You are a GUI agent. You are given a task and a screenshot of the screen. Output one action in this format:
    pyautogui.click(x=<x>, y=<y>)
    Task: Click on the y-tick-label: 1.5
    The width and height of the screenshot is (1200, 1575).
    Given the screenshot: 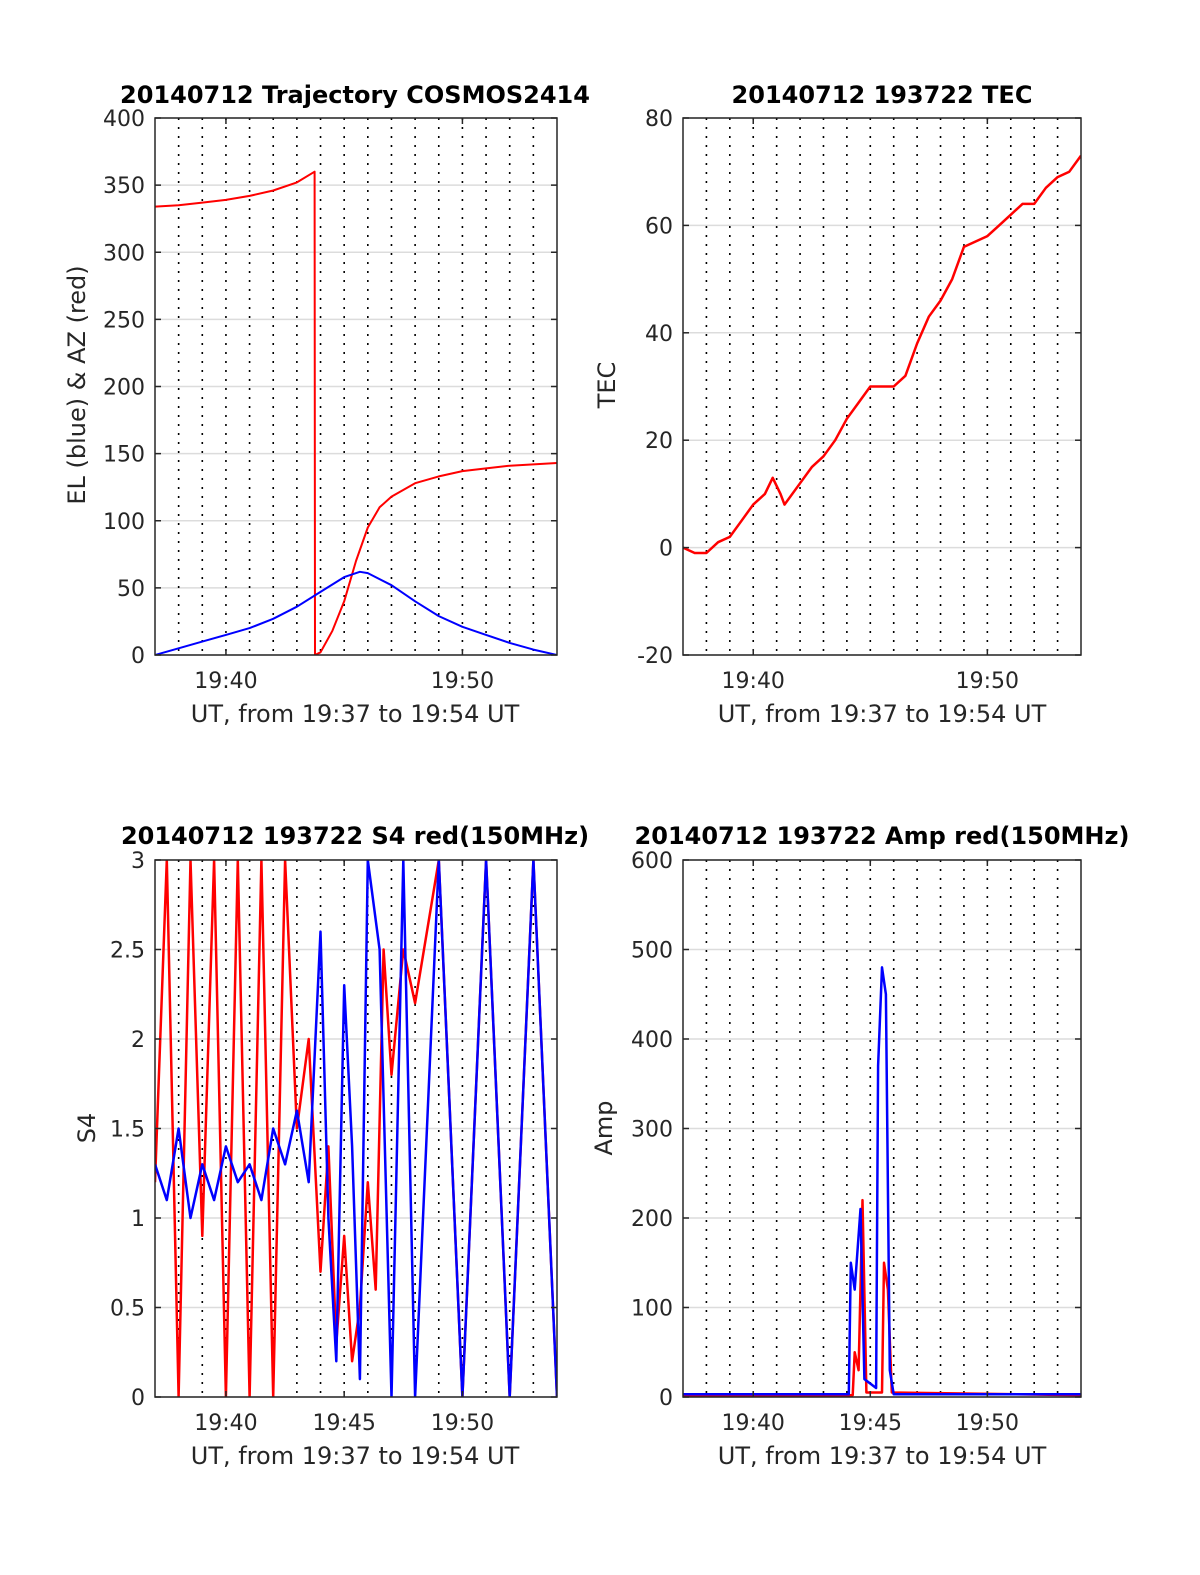 What is the action you would take?
    pyautogui.click(x=127, y=1130)
    